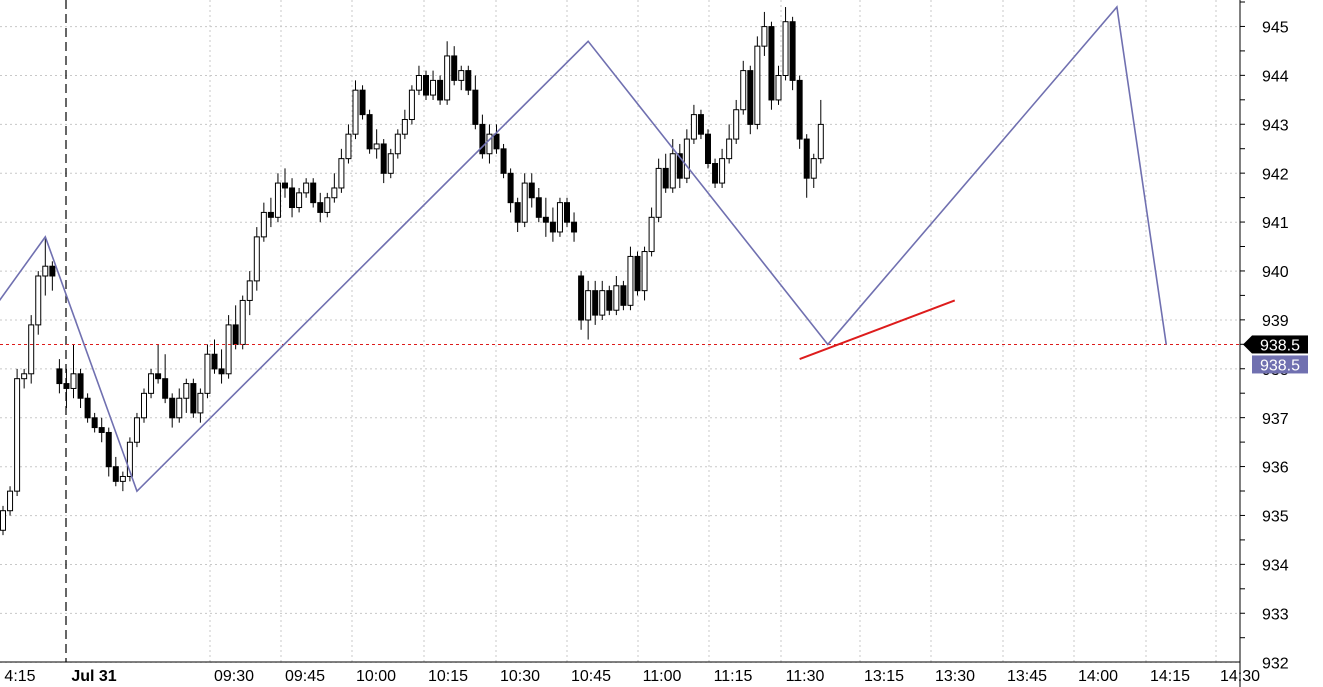  What do you see at coordinates (305, 676) in the screenshot?
I see `x-tick-label: 09:45` at bounding box center [305, 676].